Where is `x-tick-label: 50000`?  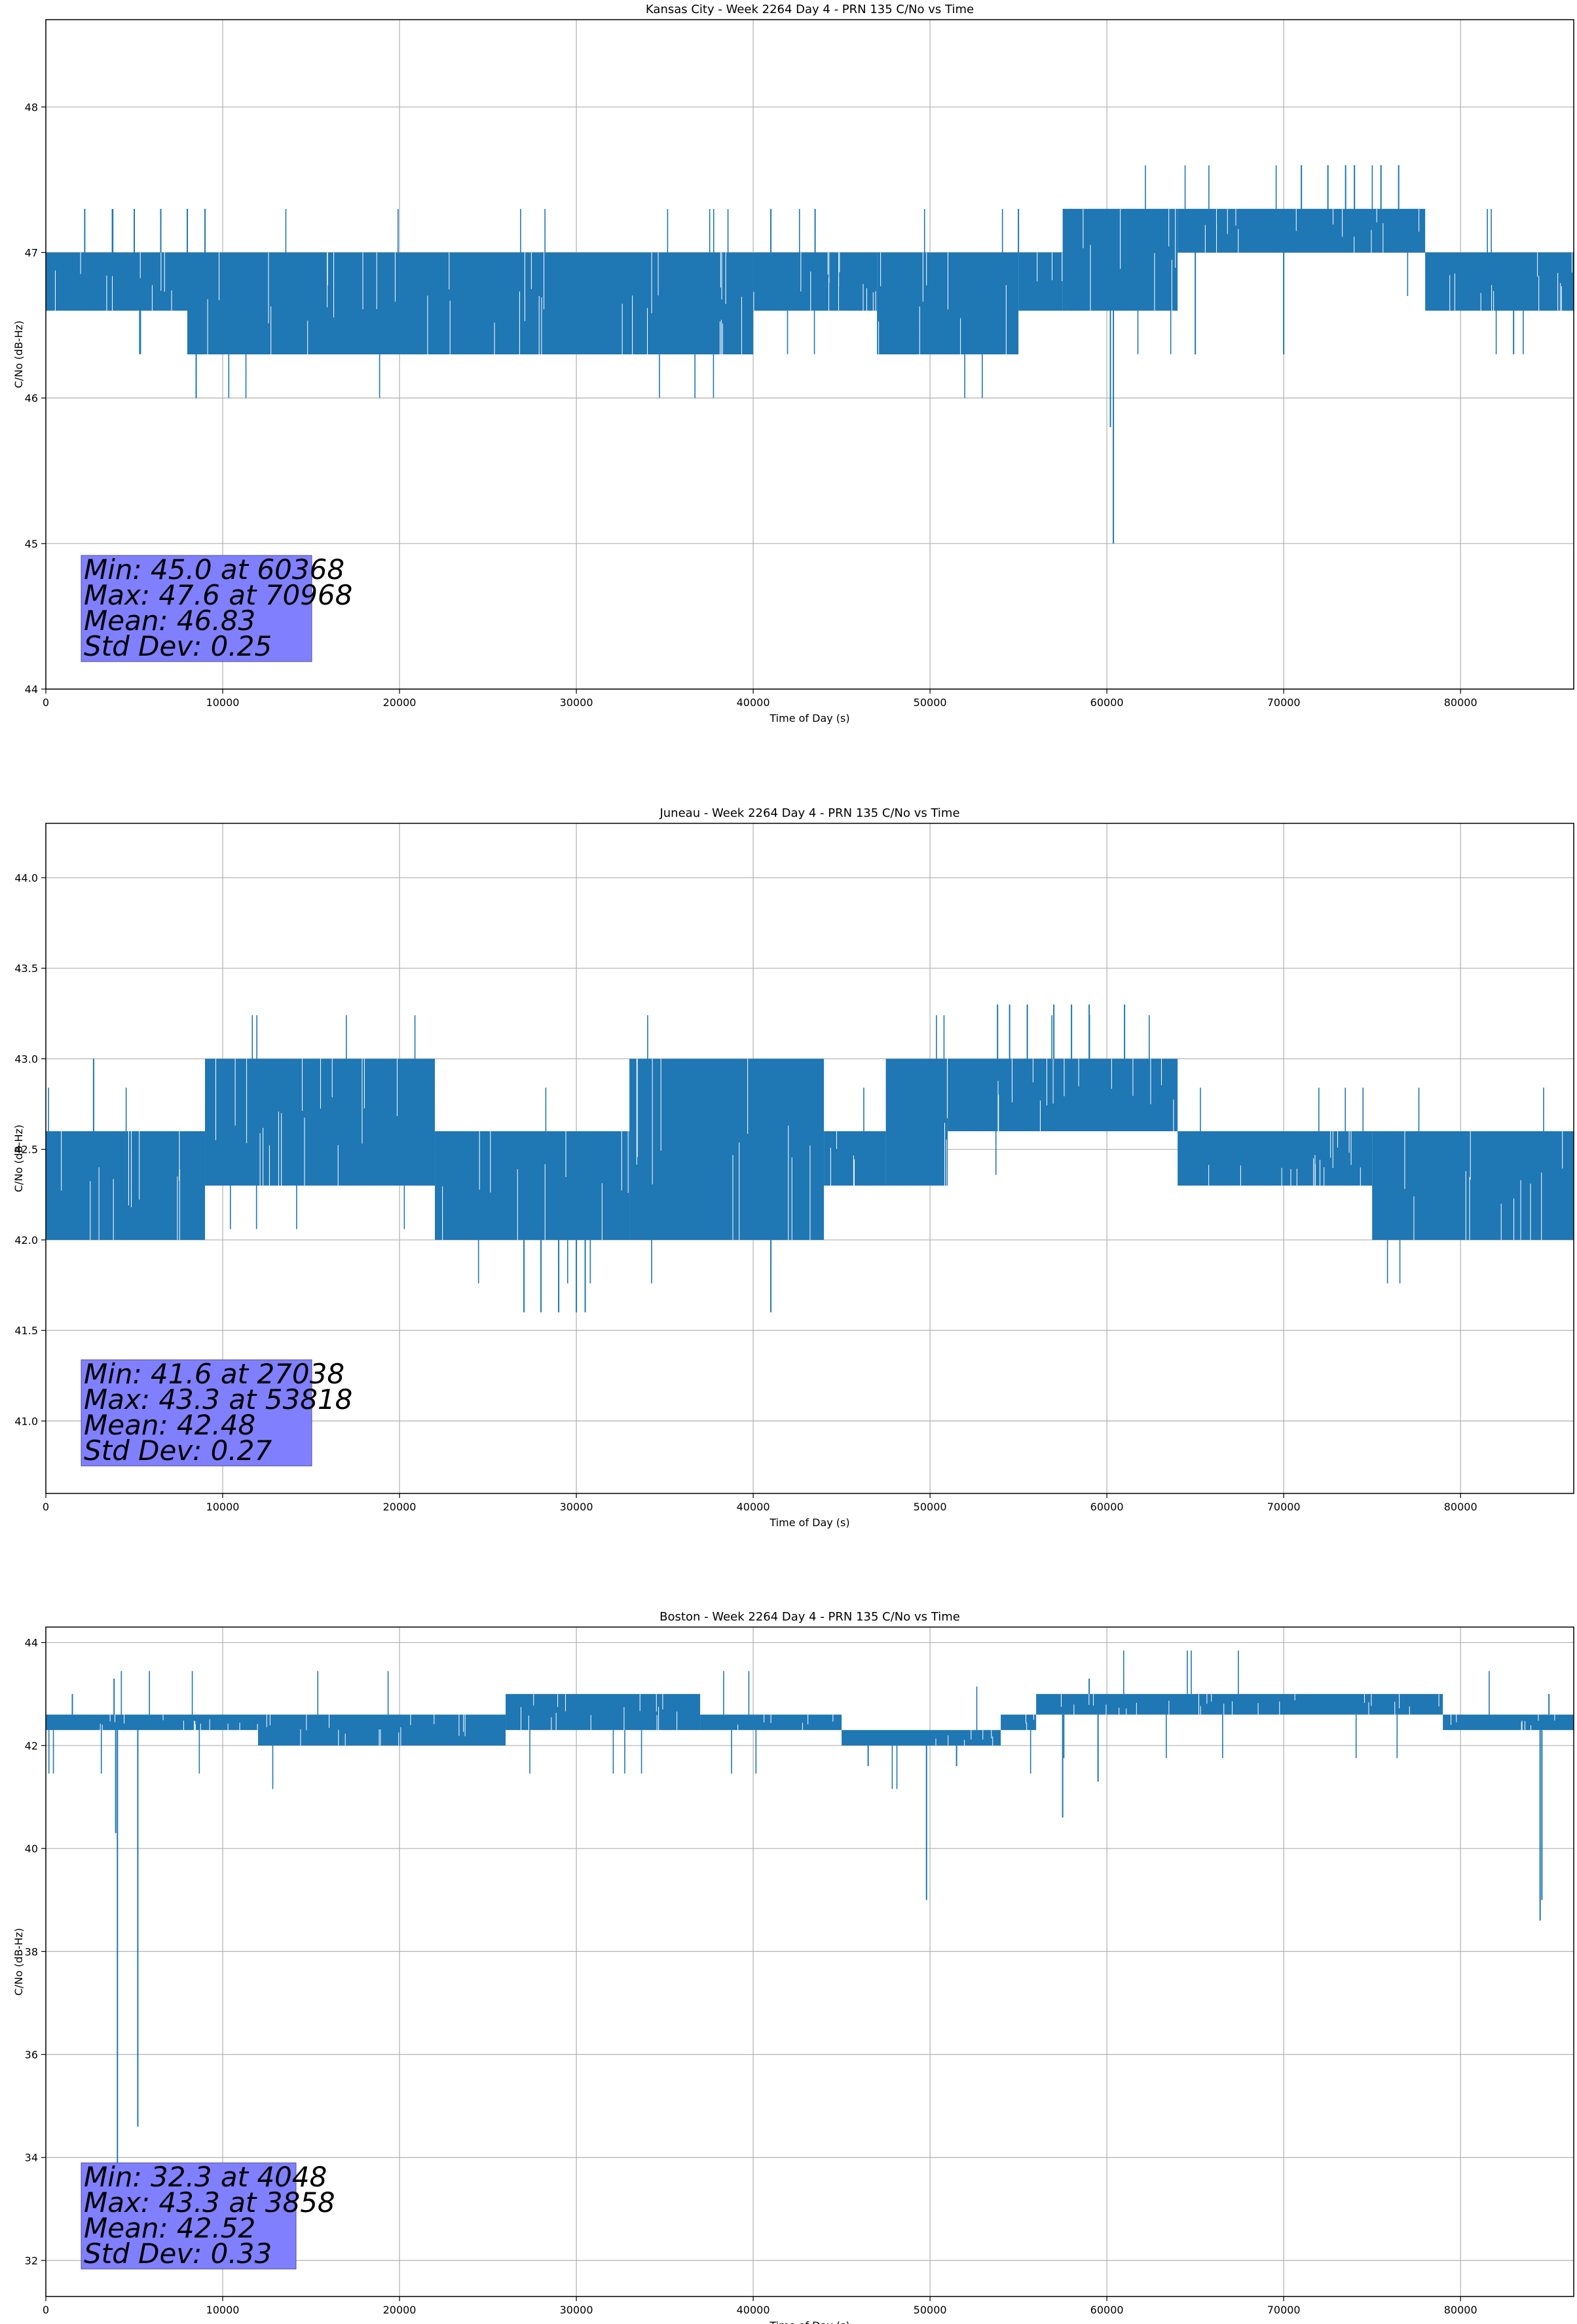 x-tick-label: 50000 is located at coordinates (930, 1507).